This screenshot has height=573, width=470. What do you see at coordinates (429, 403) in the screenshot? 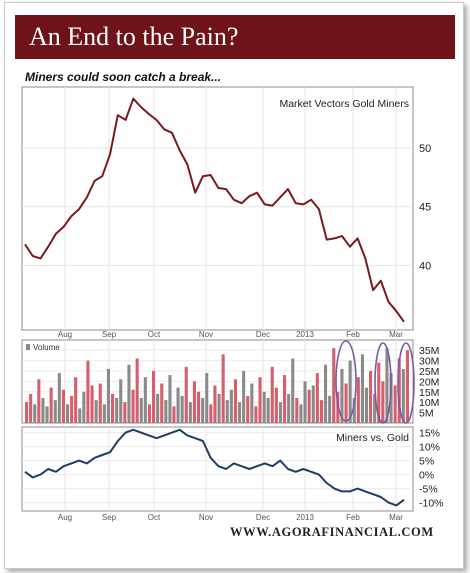
I see `volume-ytick-label: 10M` at bounding box center [429, 403].